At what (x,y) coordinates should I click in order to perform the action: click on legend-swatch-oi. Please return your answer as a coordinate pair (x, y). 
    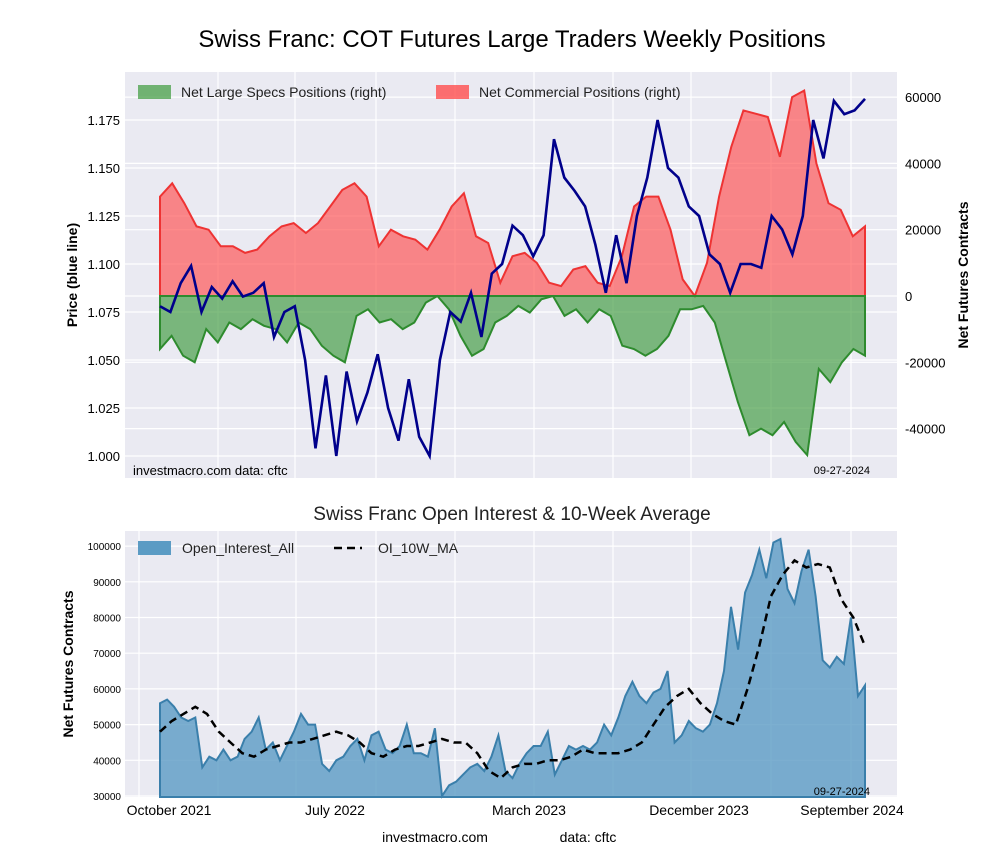
    Looking at the image, I should click on (154, 548).